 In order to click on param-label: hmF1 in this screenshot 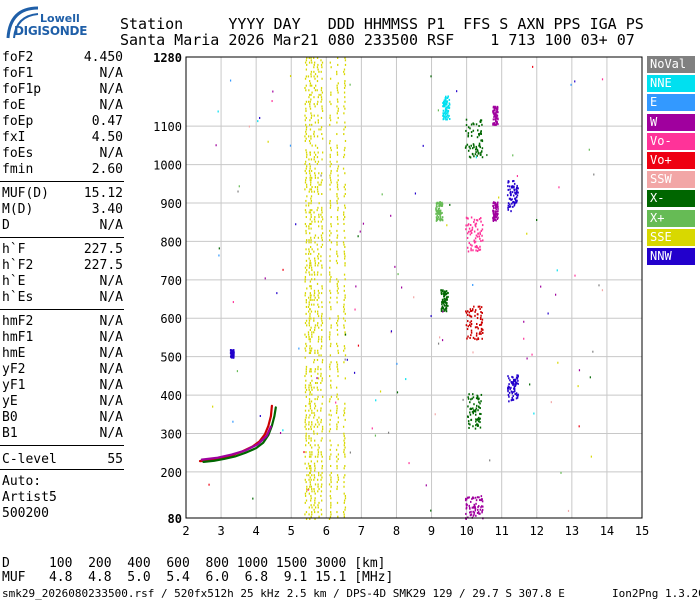, I will do `click(18, 337)`.